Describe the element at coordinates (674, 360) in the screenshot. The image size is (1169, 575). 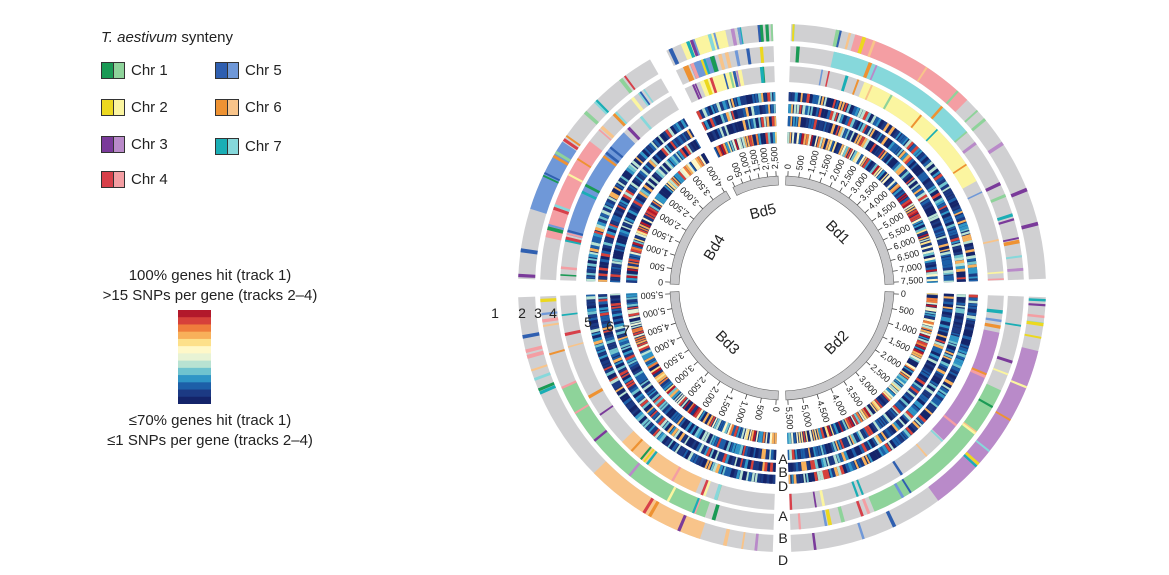
I see `tick-label: 3,500` at that location.